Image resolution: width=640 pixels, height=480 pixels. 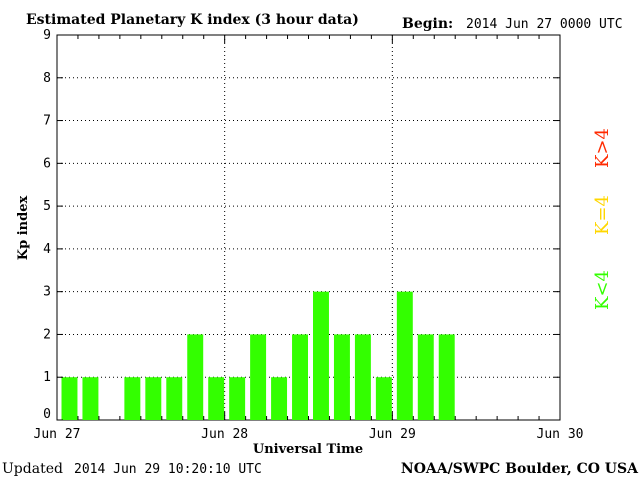 What do you see at coordinates (32, 469) in the screenshot?
I see `updated-label: Updated` at bounding box center [32, 469].